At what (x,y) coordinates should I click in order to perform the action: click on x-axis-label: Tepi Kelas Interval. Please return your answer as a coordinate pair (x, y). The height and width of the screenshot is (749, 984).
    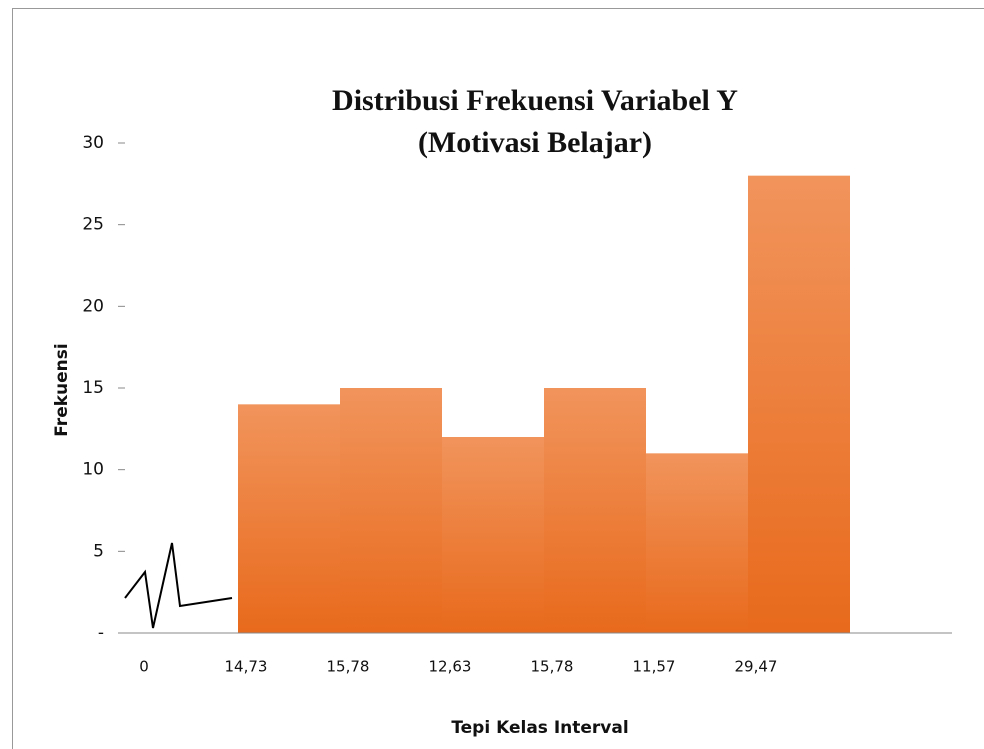
    Looking at the image, I should click on (539, 728).